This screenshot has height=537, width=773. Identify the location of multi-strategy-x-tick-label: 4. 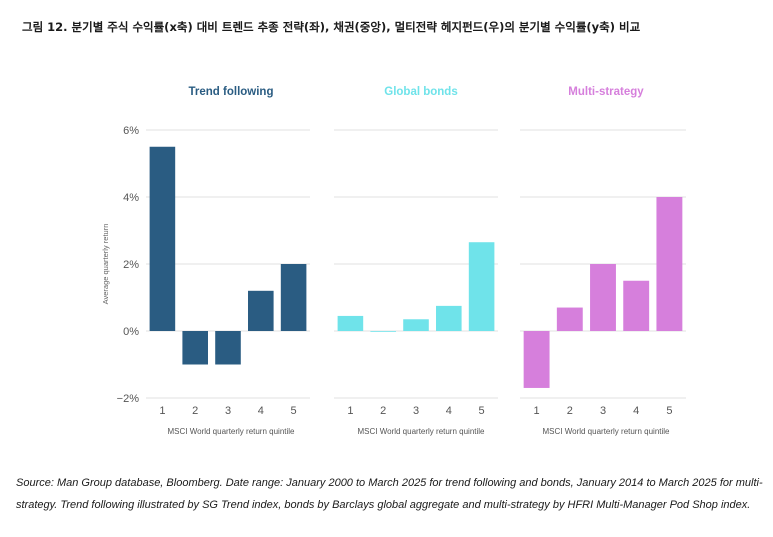
(636, 411).